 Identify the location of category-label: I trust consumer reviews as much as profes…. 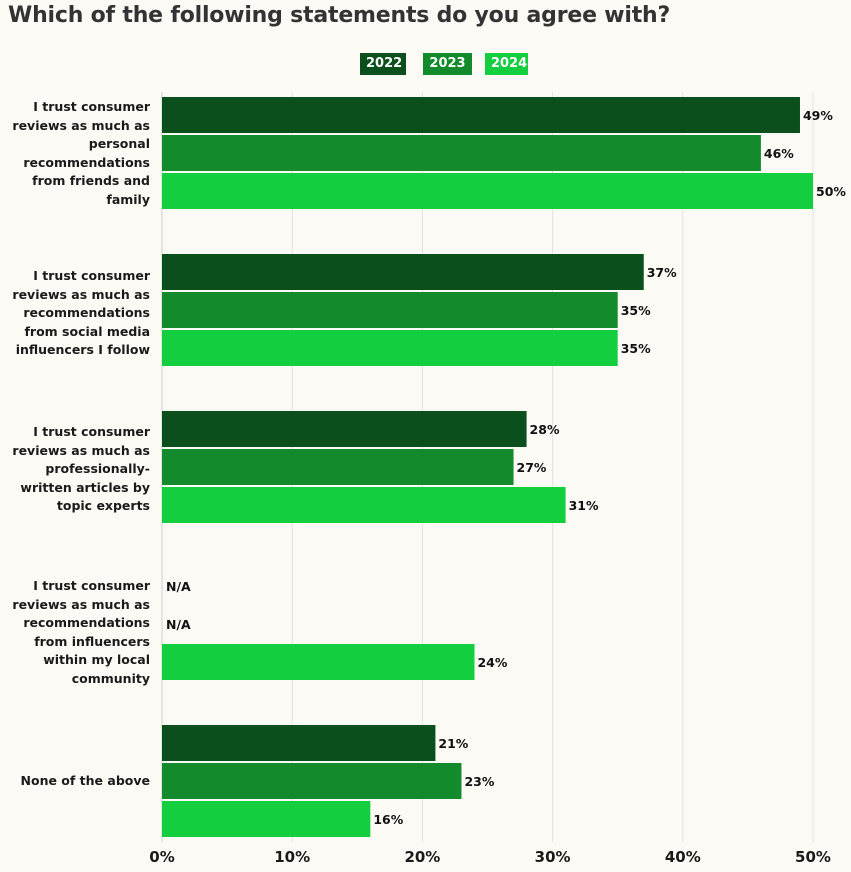
(81, 468).